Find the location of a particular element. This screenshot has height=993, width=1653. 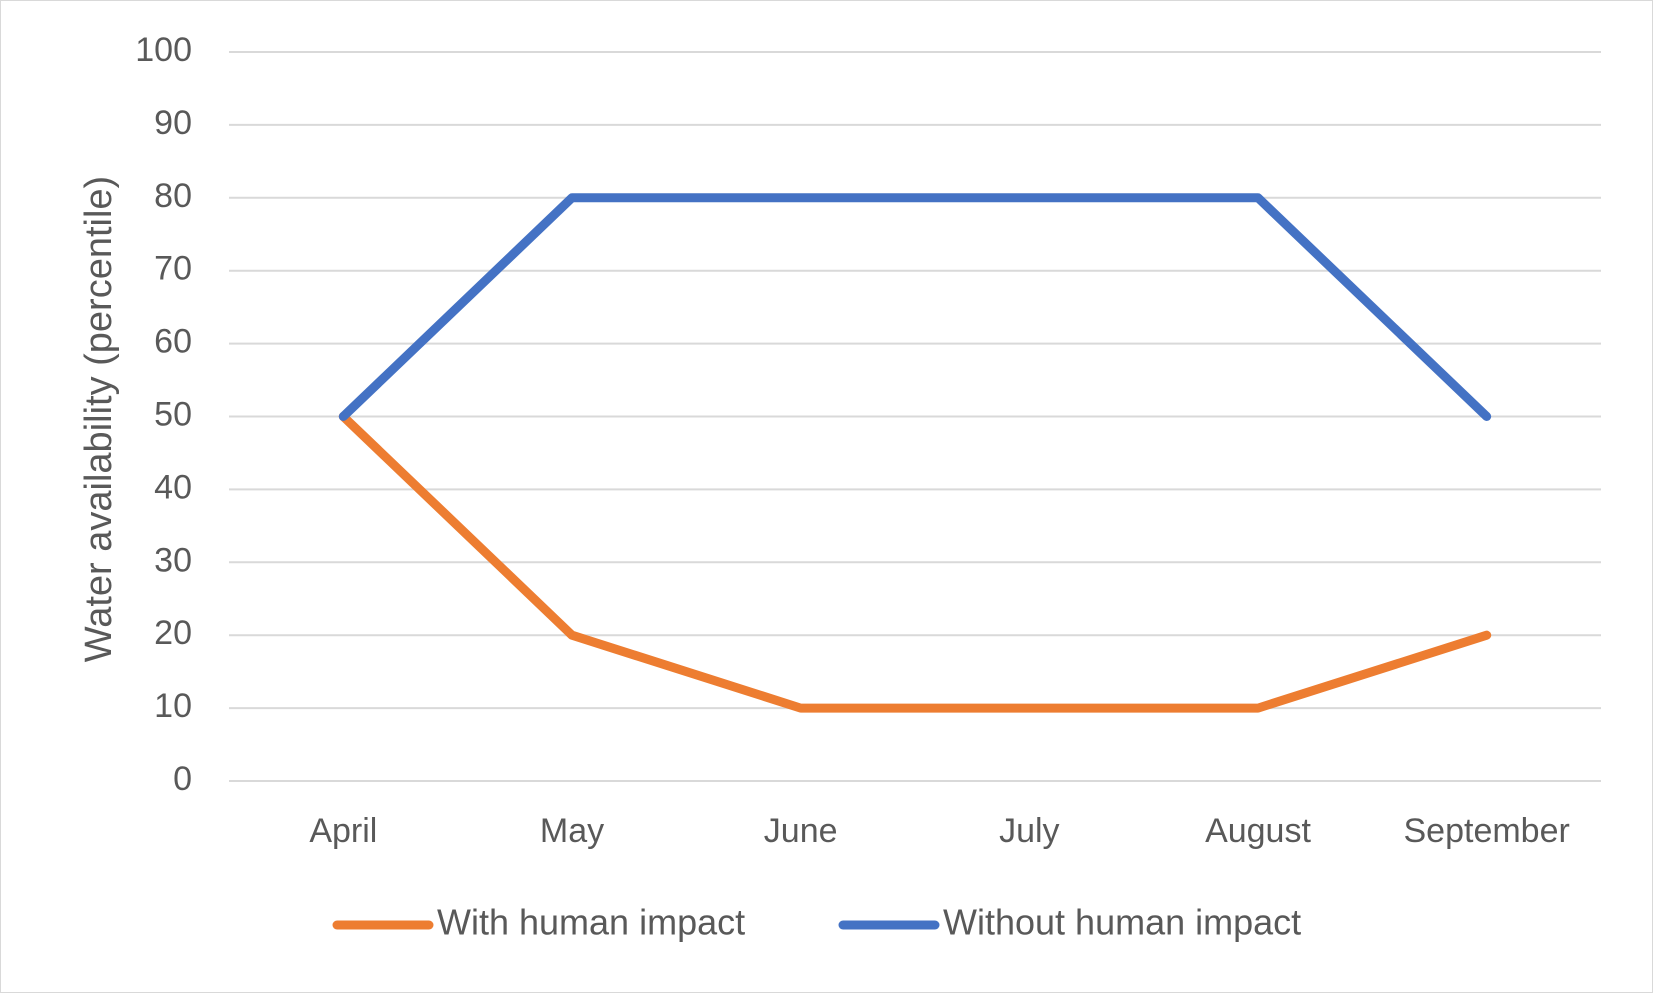

x-tick-label: April is located at coordinates (343, 831).